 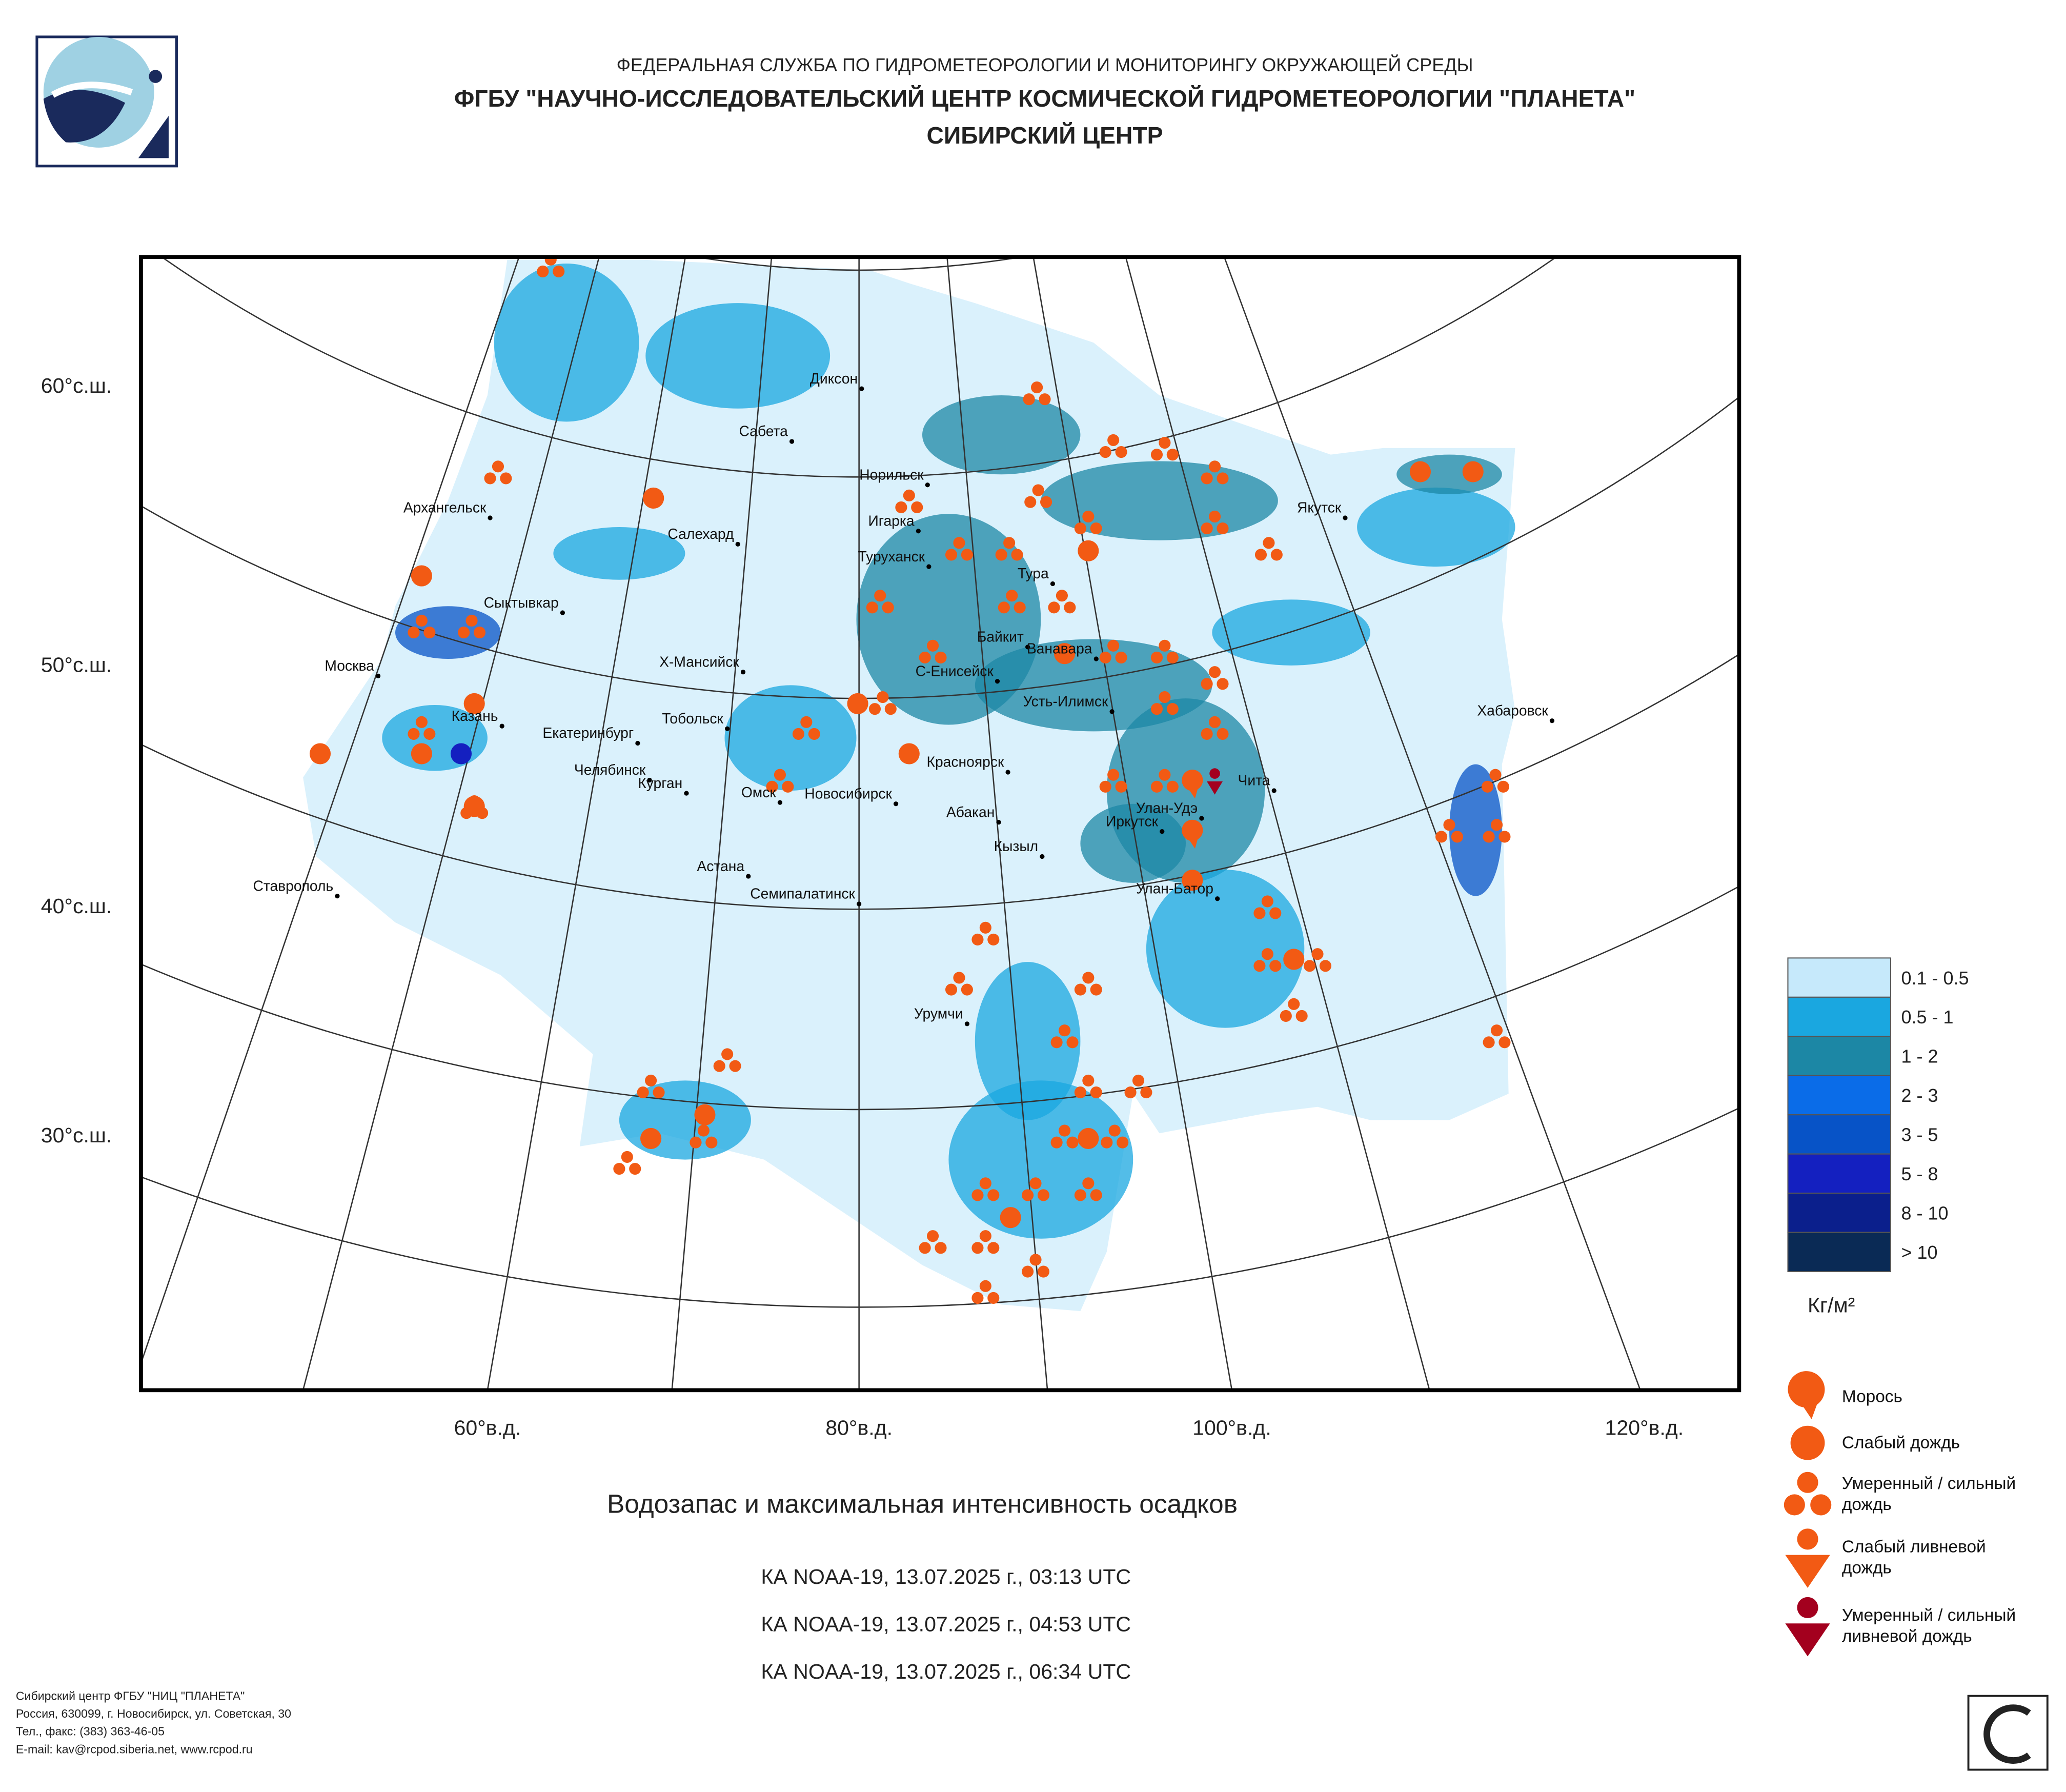 What do you see at coordinates (1806, 1395) in the screenshot?
I see `legend-drizzle-icon` at bounding box center [1806, 1395].